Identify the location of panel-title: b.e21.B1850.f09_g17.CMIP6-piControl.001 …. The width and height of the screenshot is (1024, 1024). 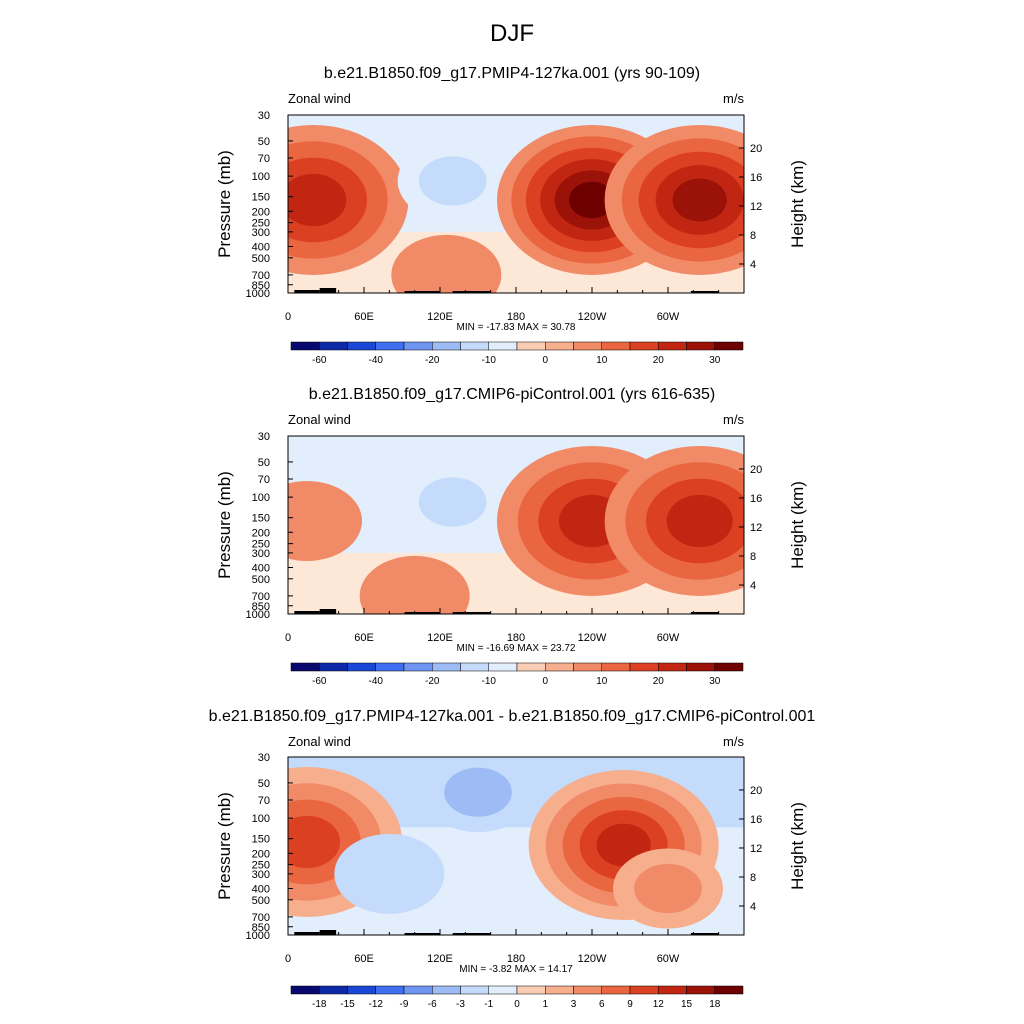
(512, 394).